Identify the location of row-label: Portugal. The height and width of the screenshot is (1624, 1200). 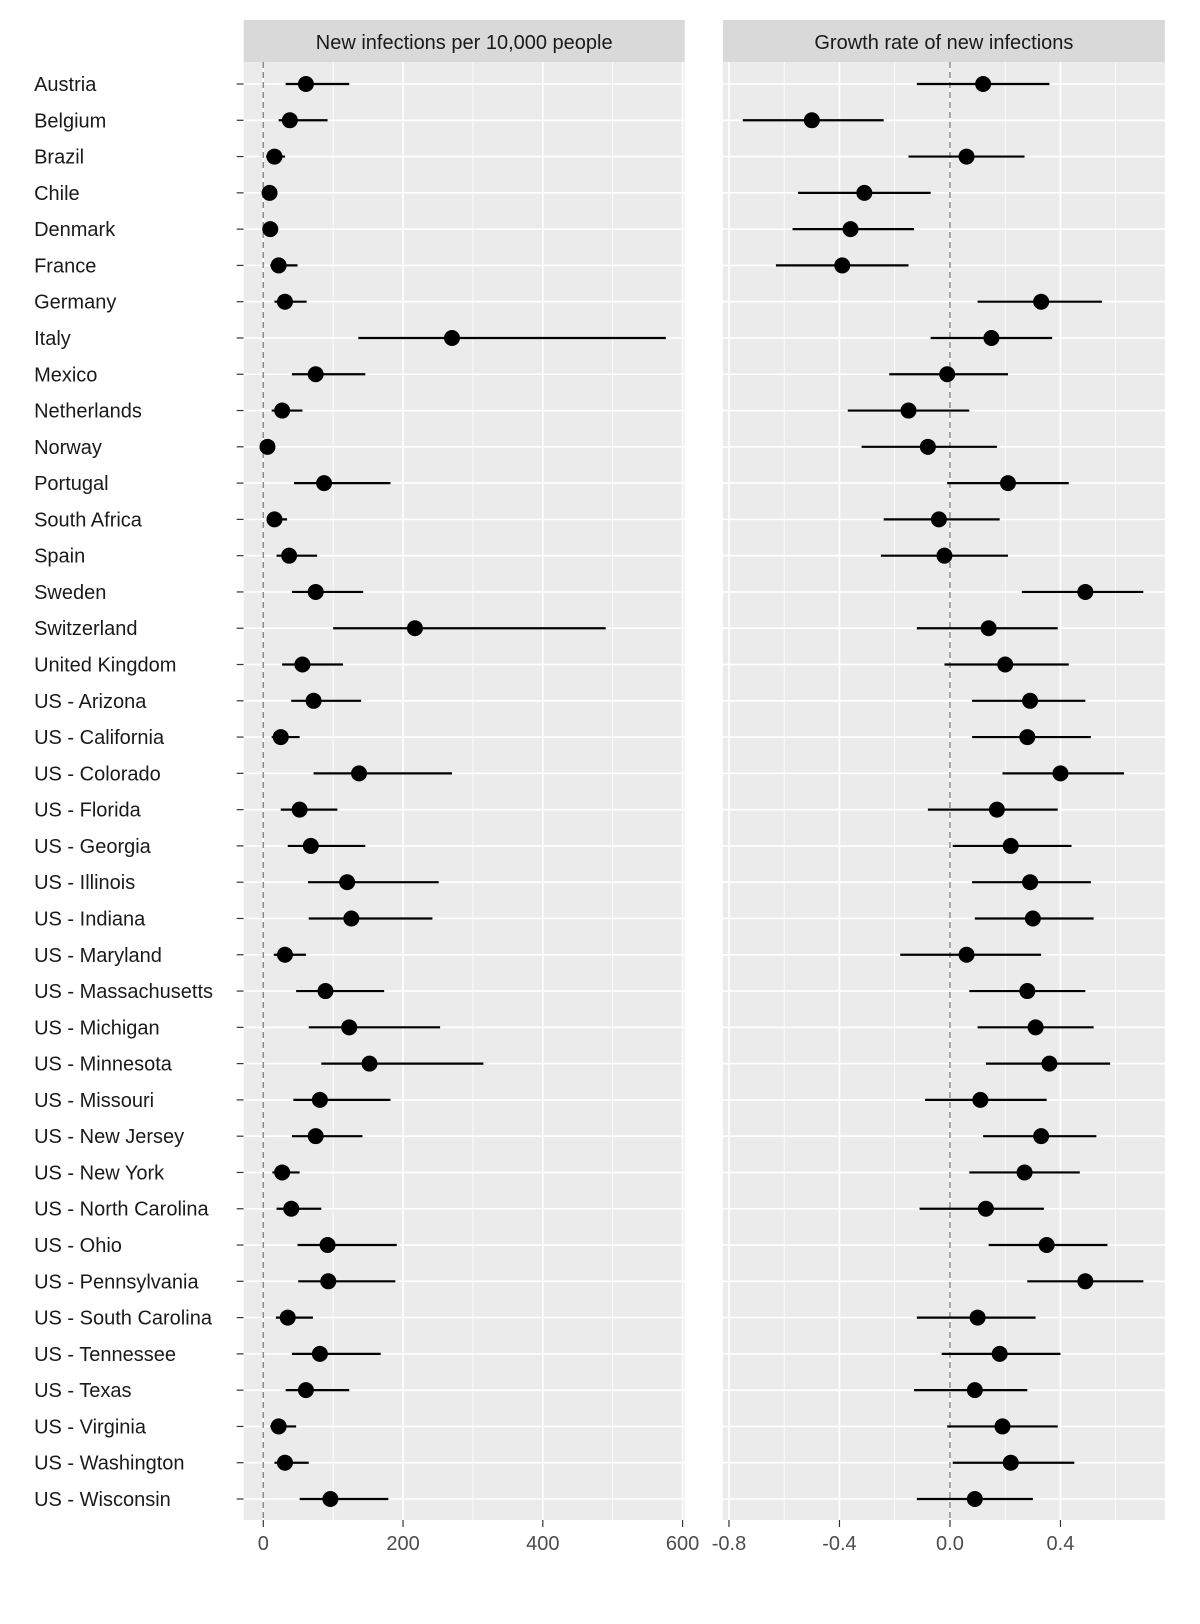
(71, 484).